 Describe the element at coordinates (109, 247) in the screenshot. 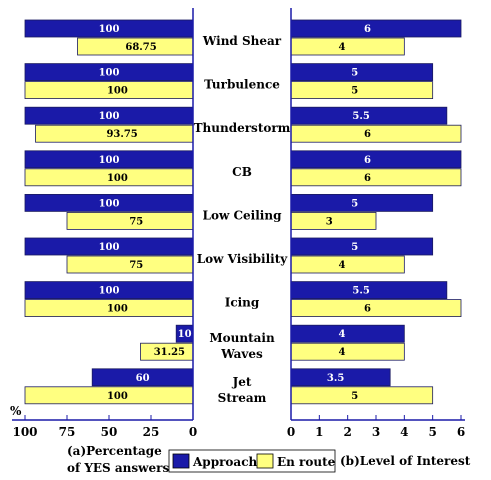

I see `left-label-approach-low-visibility: 100` at that location.